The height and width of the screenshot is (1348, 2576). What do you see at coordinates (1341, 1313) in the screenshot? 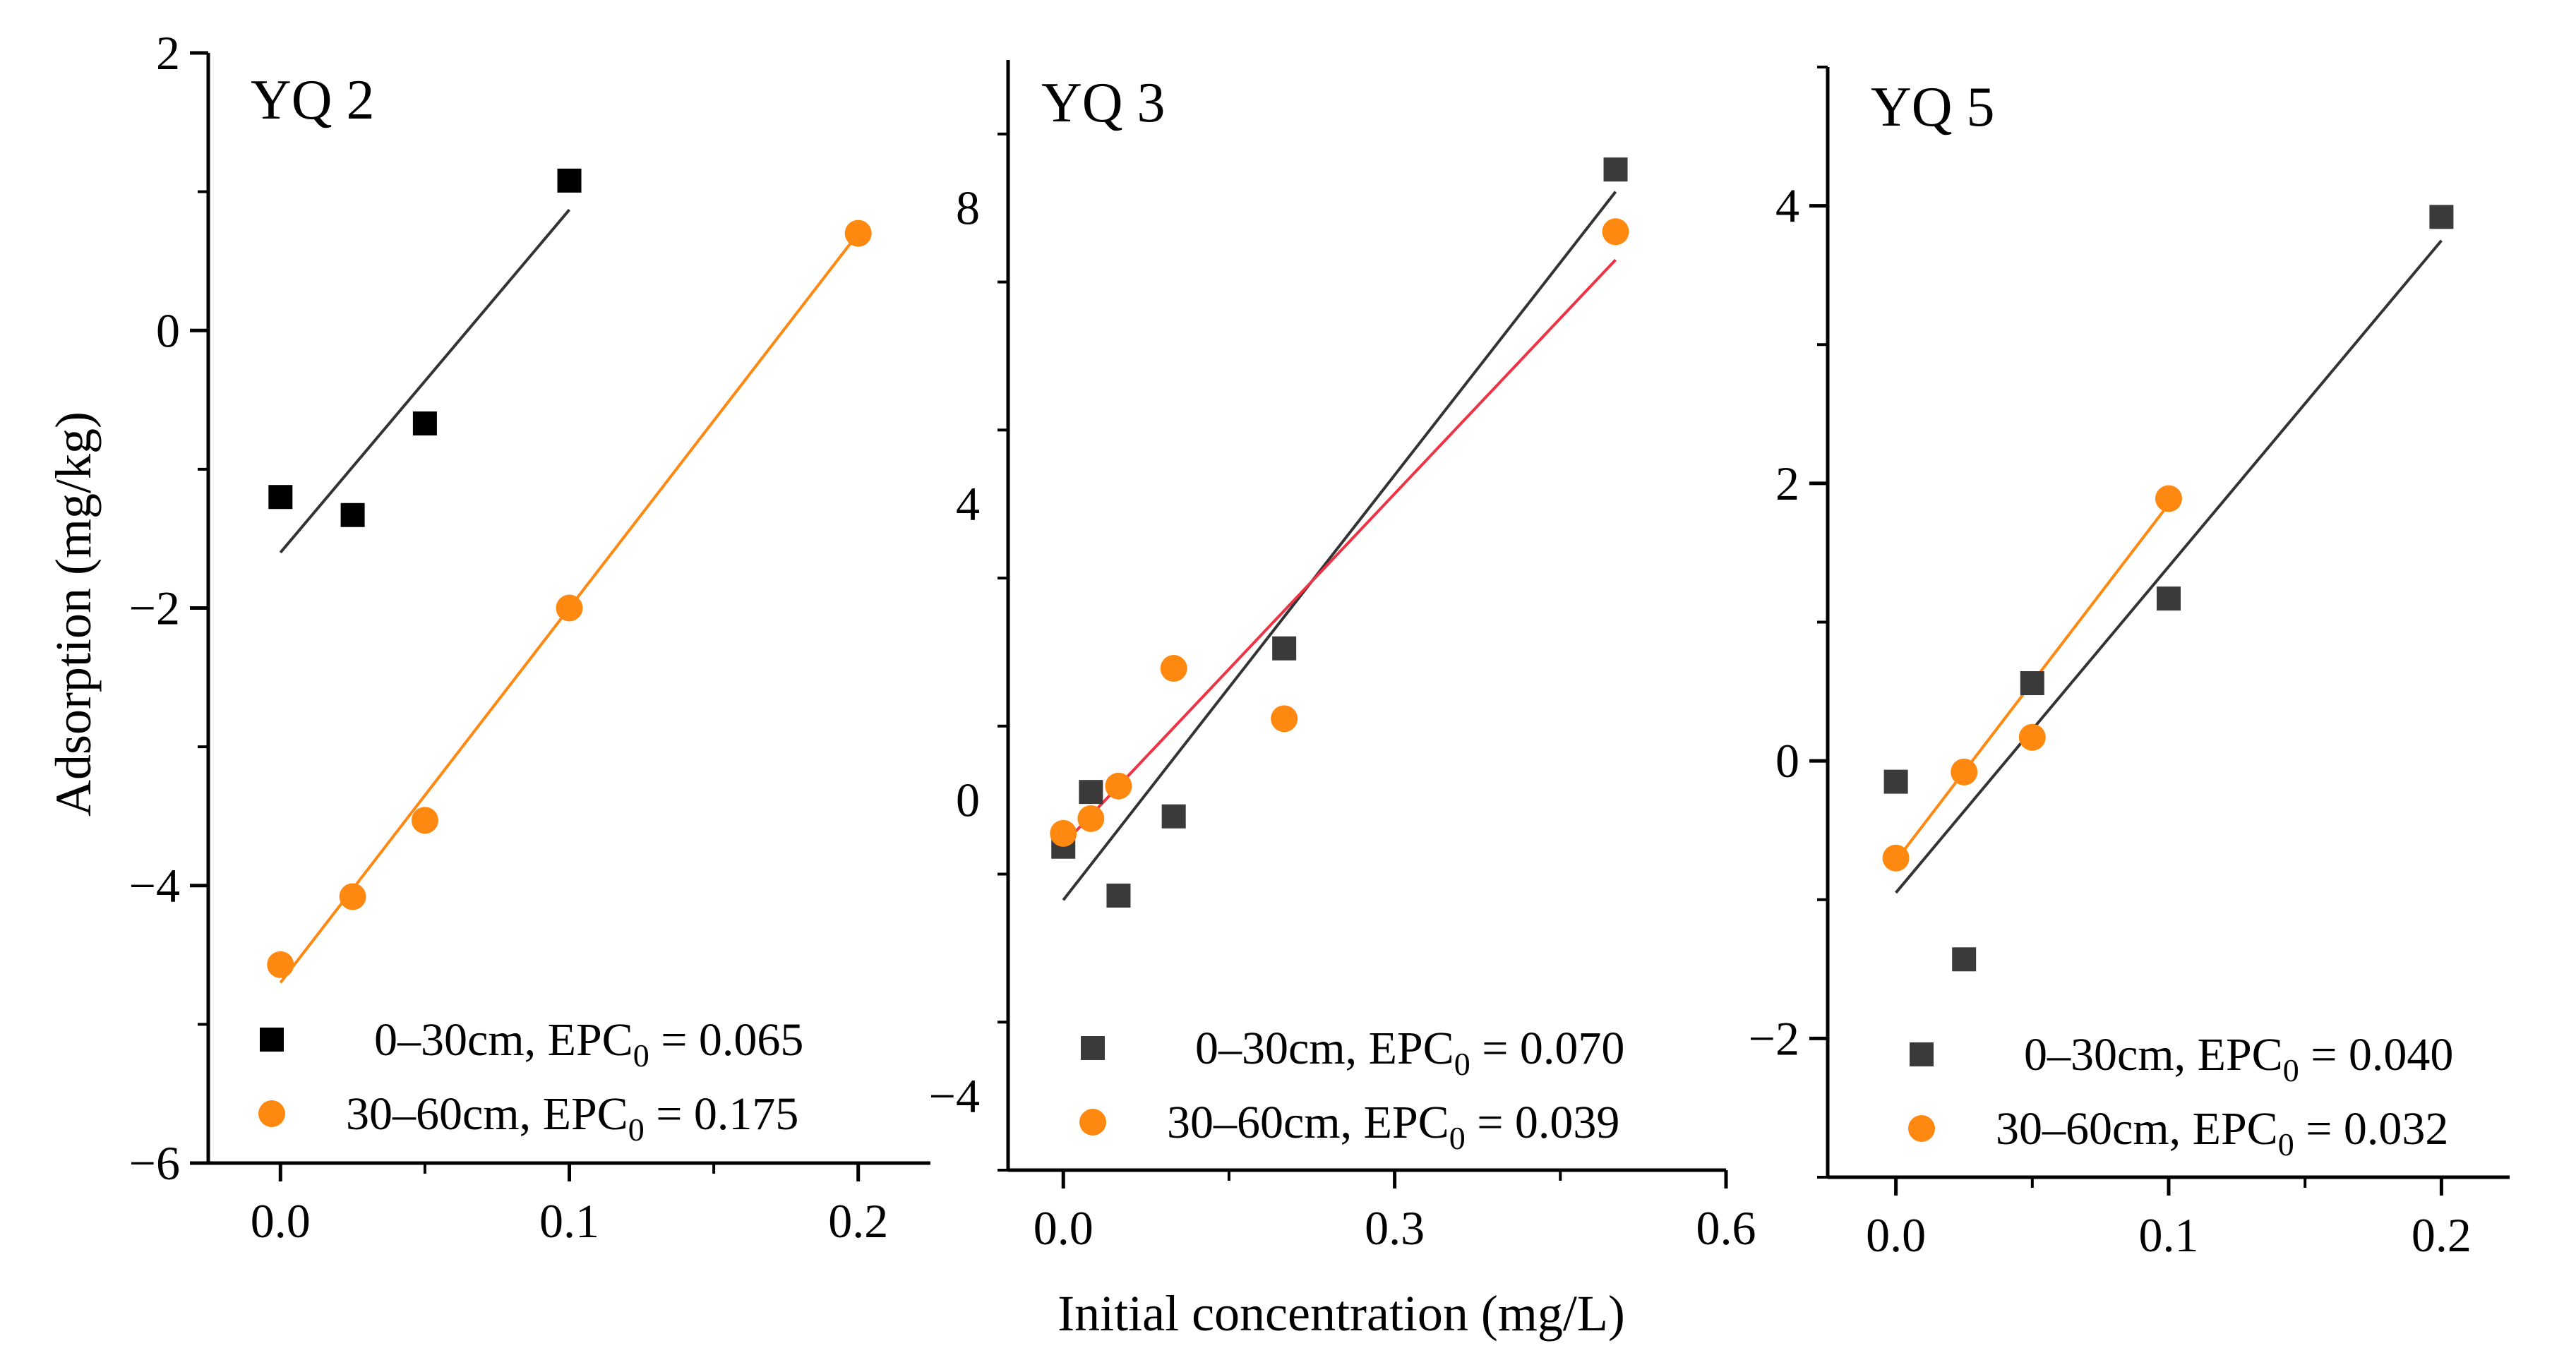
I see `x-axis-title: Initial concentration (mg/L)` at bounding box center [1341, 1313].